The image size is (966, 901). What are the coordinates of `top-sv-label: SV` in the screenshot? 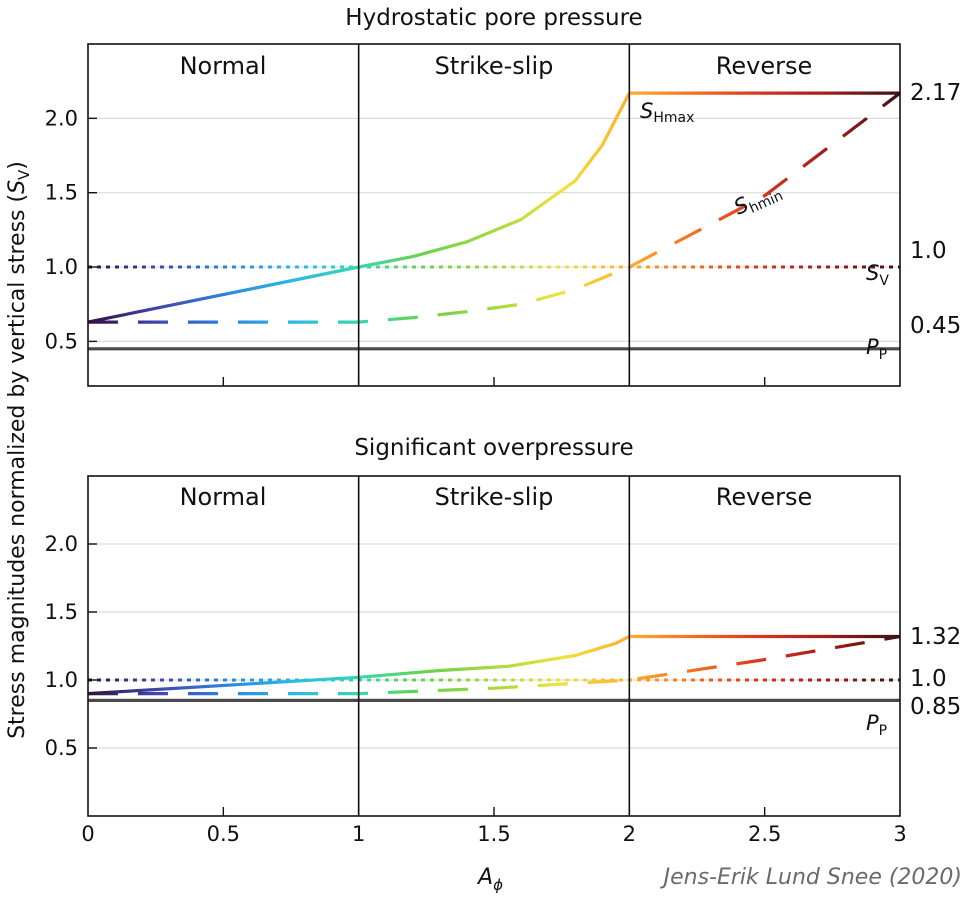 It's located at (877, 275).